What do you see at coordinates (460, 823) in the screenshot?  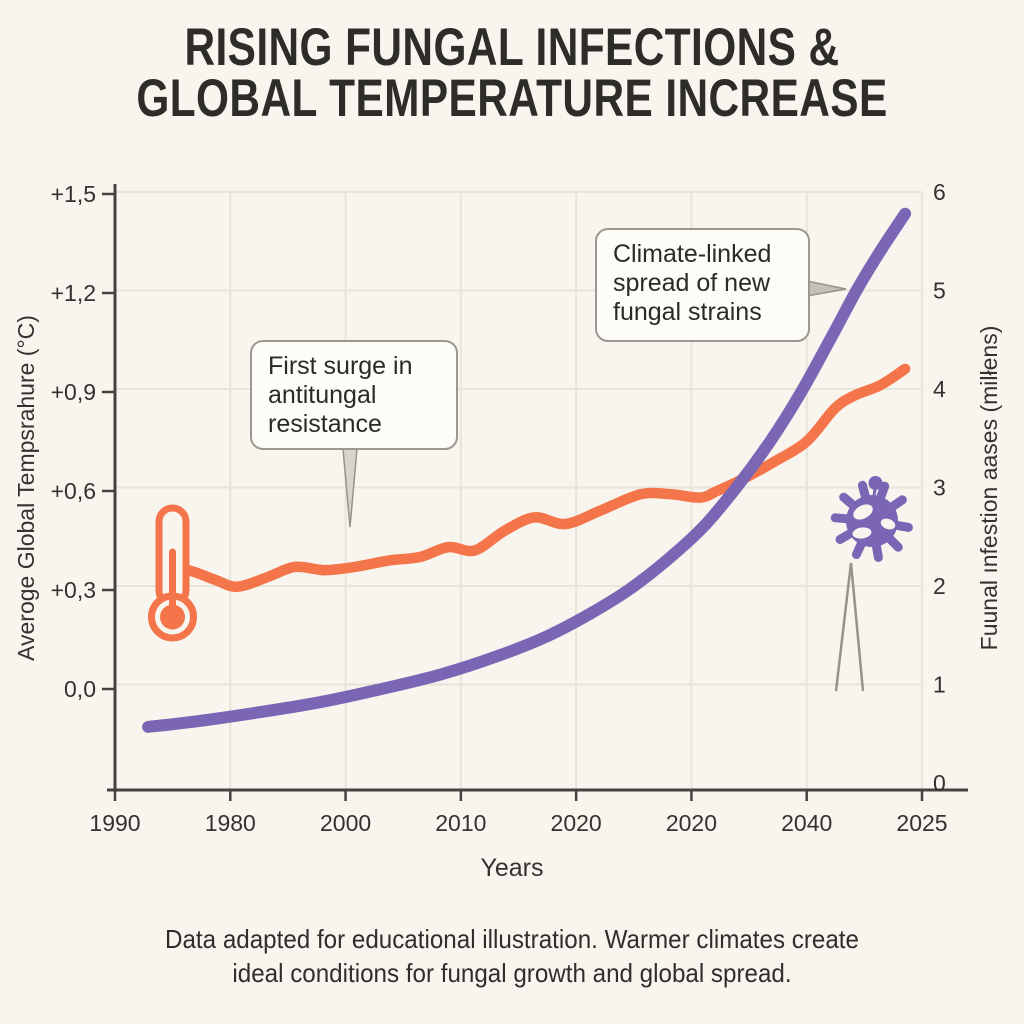 I see `x-tick-label: 2010` at bounding box center [460, 823].